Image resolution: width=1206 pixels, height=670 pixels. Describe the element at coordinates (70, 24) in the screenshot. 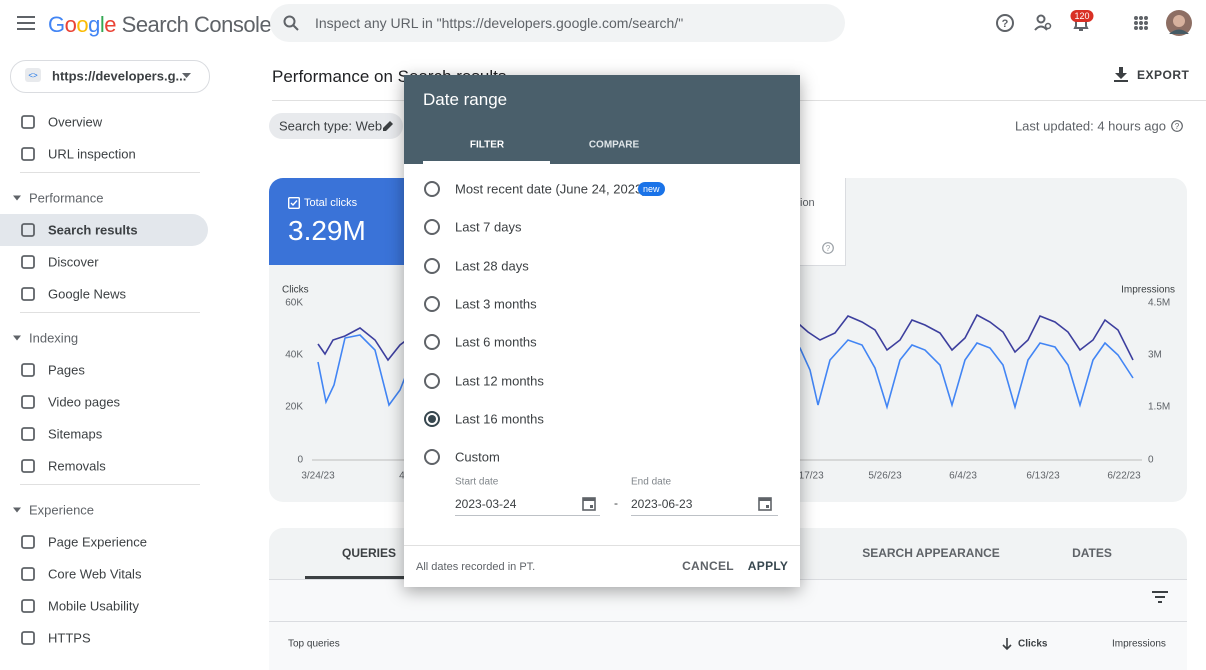

I see `logo-letter: o` at that location.